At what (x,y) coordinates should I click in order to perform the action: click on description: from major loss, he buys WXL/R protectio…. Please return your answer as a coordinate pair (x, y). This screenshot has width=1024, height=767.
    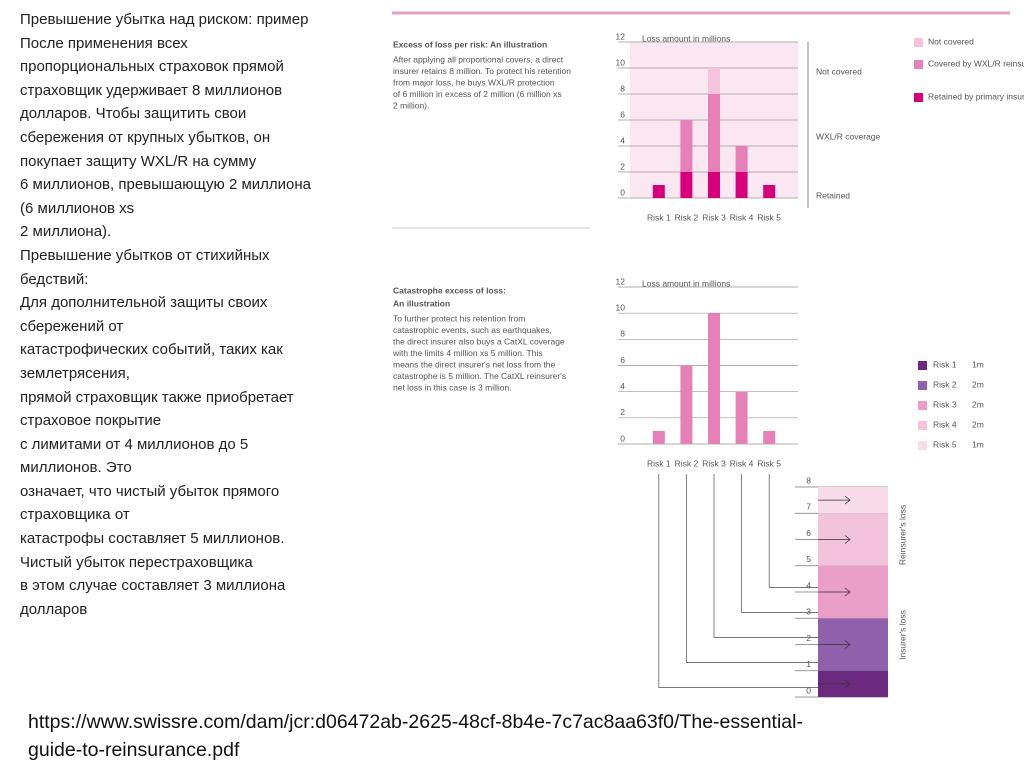
    Looking at the image, I should click on (474, 82).